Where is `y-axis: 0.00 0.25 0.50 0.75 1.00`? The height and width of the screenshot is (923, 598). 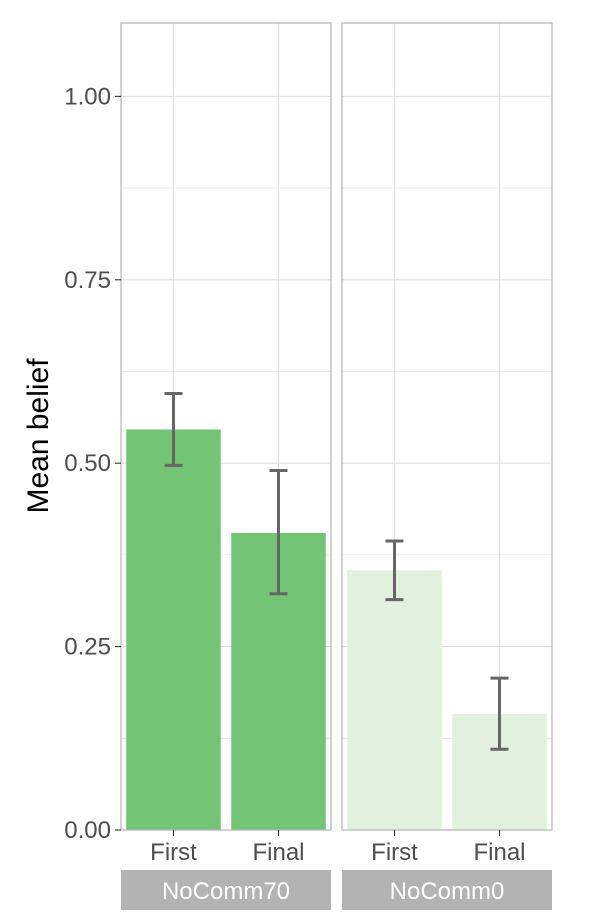 y-axis: 0.00 0.25 0.50 0.75 1.00 is located at coordinates (92, 463).